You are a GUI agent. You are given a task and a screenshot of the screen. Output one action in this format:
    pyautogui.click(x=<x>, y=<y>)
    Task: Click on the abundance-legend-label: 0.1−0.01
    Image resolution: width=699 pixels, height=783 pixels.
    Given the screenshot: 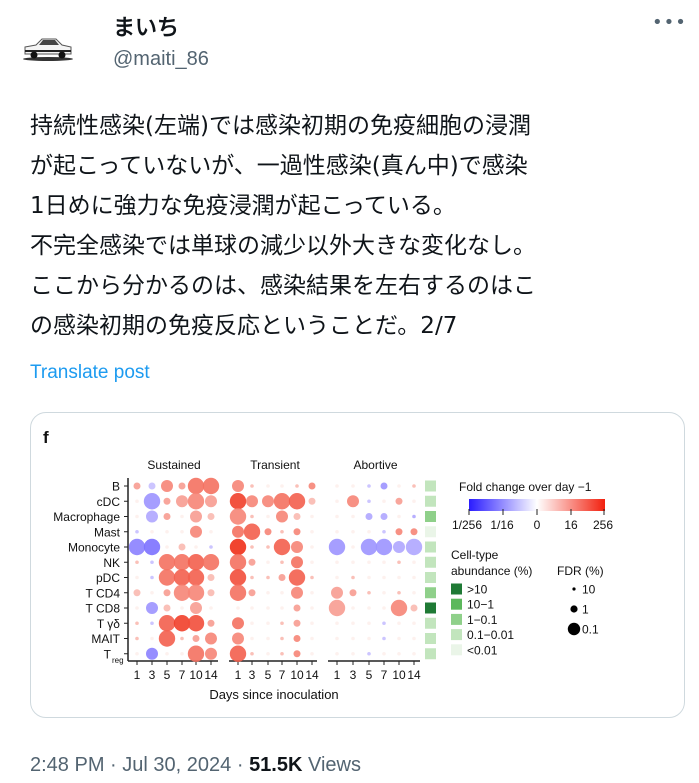 What is the action you would take?
    pyautogui.click(x=490, y=635)
    